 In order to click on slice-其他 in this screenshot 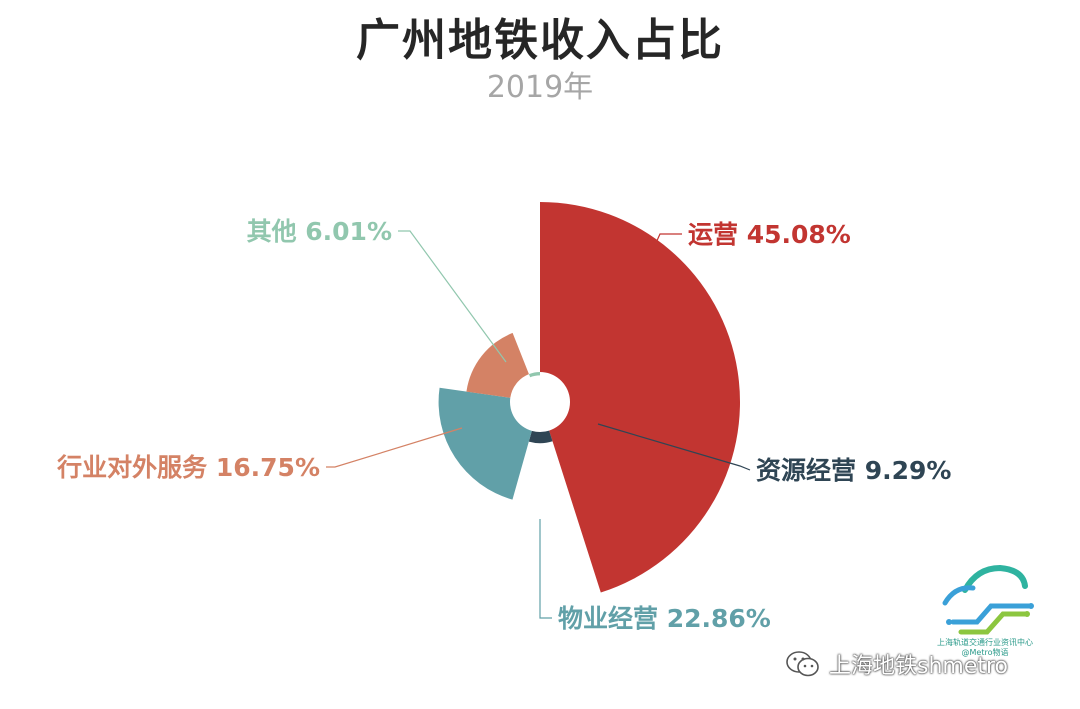, I will do `click(534, 375)`.